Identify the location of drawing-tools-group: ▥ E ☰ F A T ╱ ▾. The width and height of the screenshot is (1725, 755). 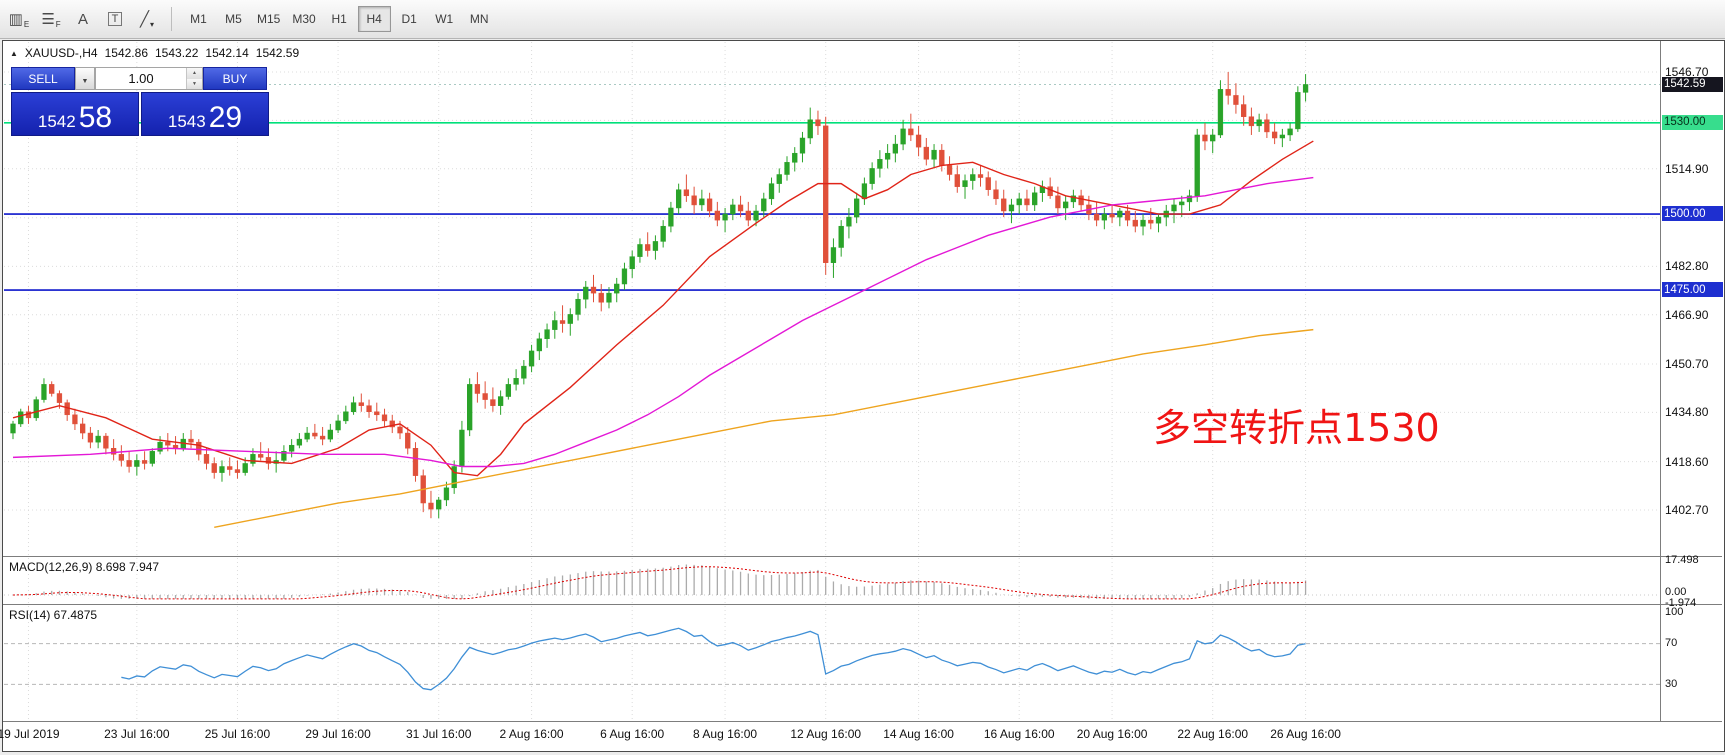
(83, 19).